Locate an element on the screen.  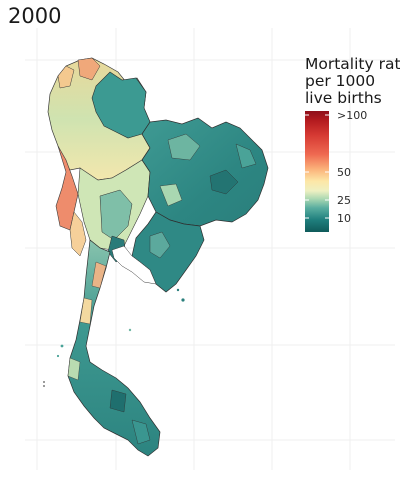
island-west is located at coordinates (62, 346).